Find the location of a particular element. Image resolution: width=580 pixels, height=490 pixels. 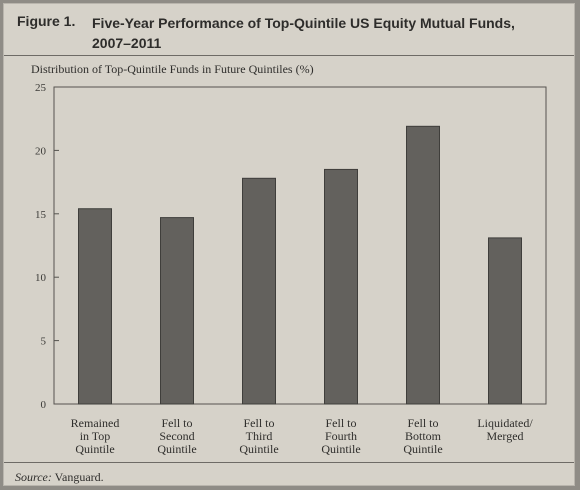

figure-title-line2: 2007–2011 is located at coordinates (127, 43).